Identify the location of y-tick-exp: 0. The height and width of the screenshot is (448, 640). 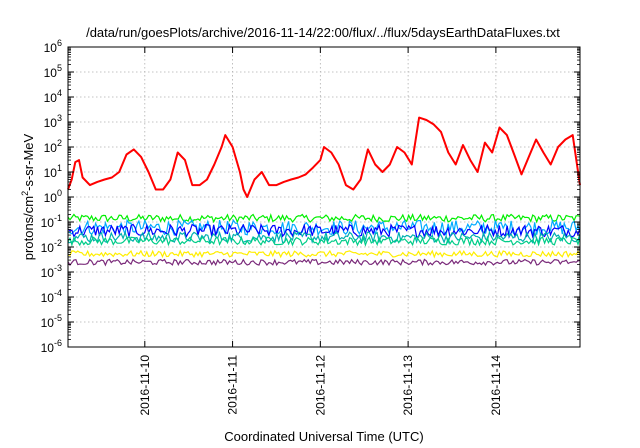
(59, 193).